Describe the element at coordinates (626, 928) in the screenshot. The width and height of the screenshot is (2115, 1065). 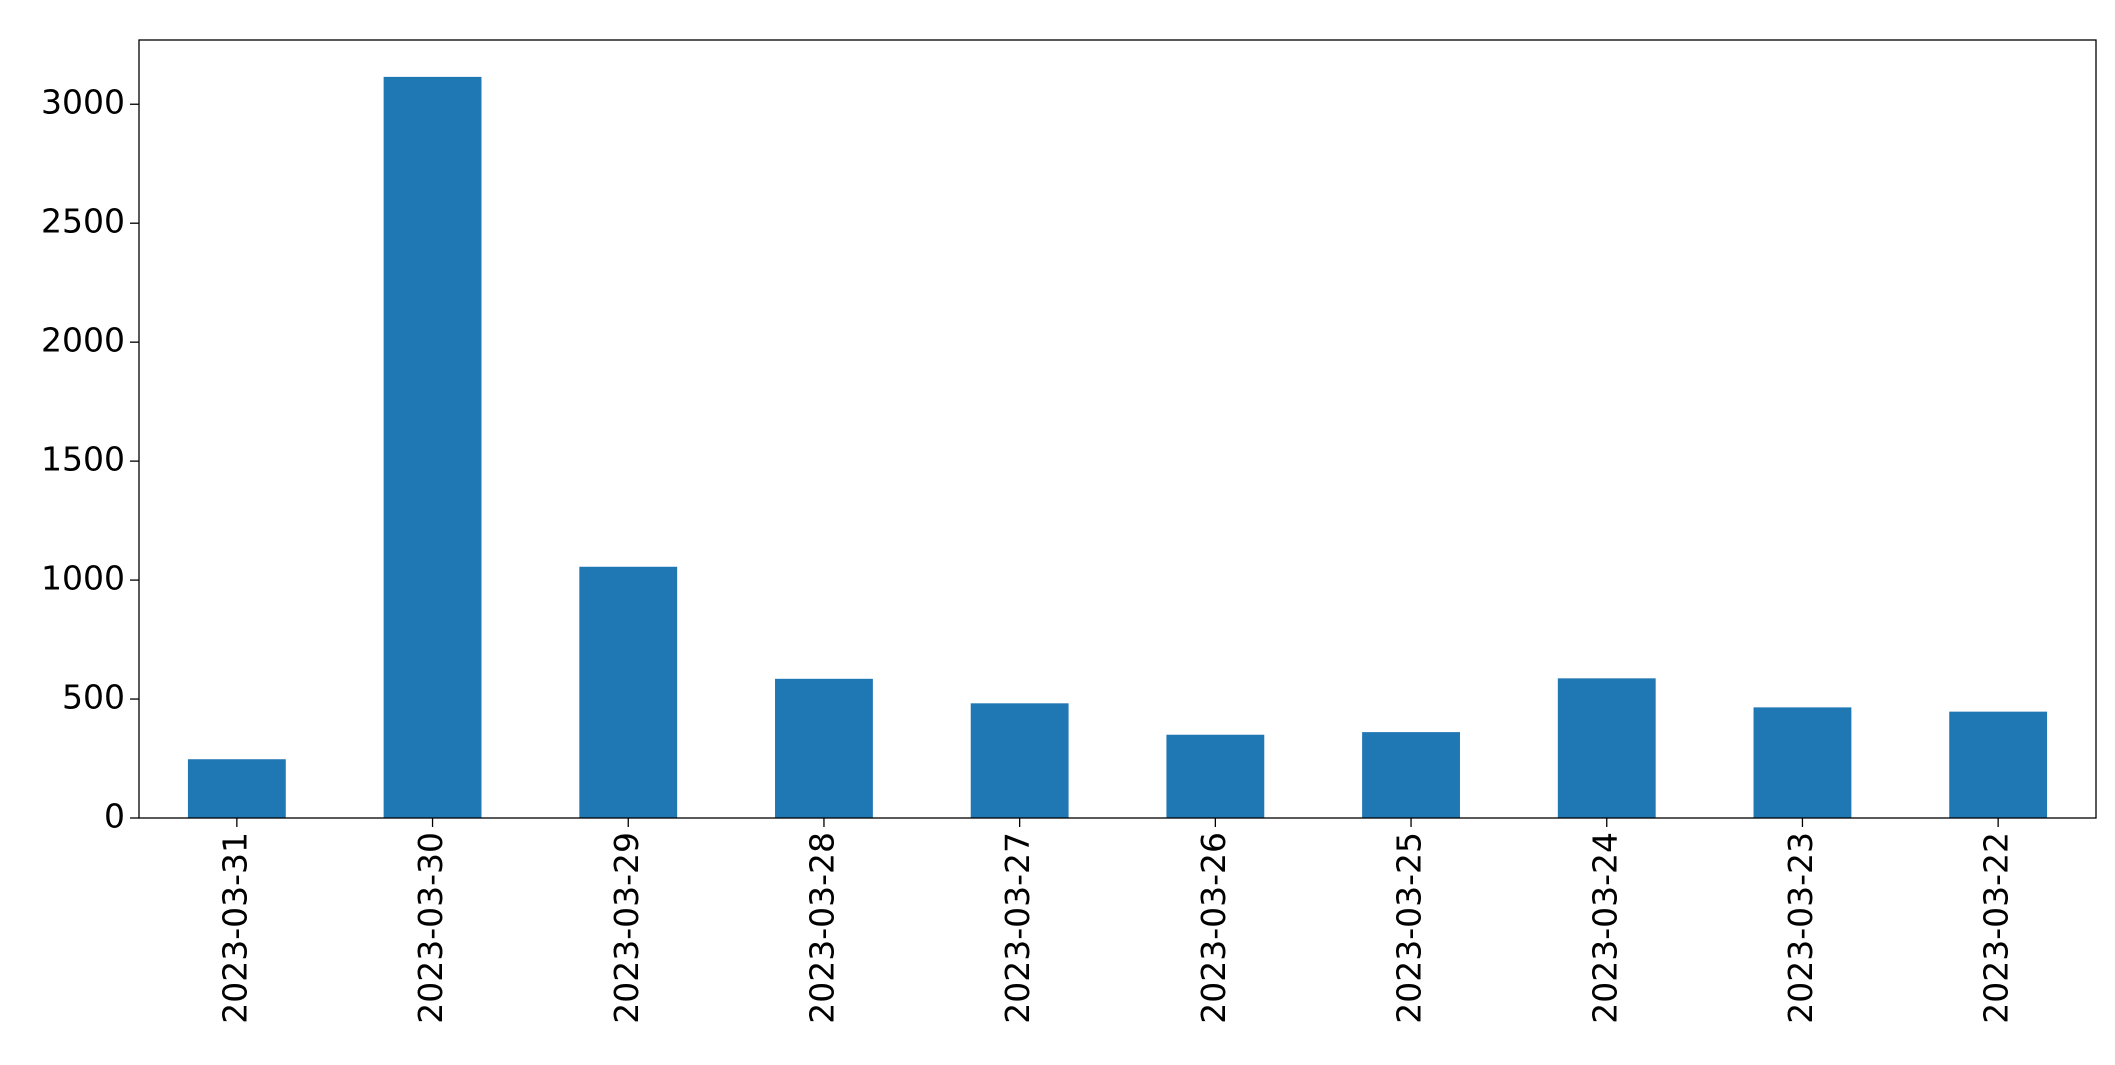
I see `x-tick-label: 2023-03-29` at that location.